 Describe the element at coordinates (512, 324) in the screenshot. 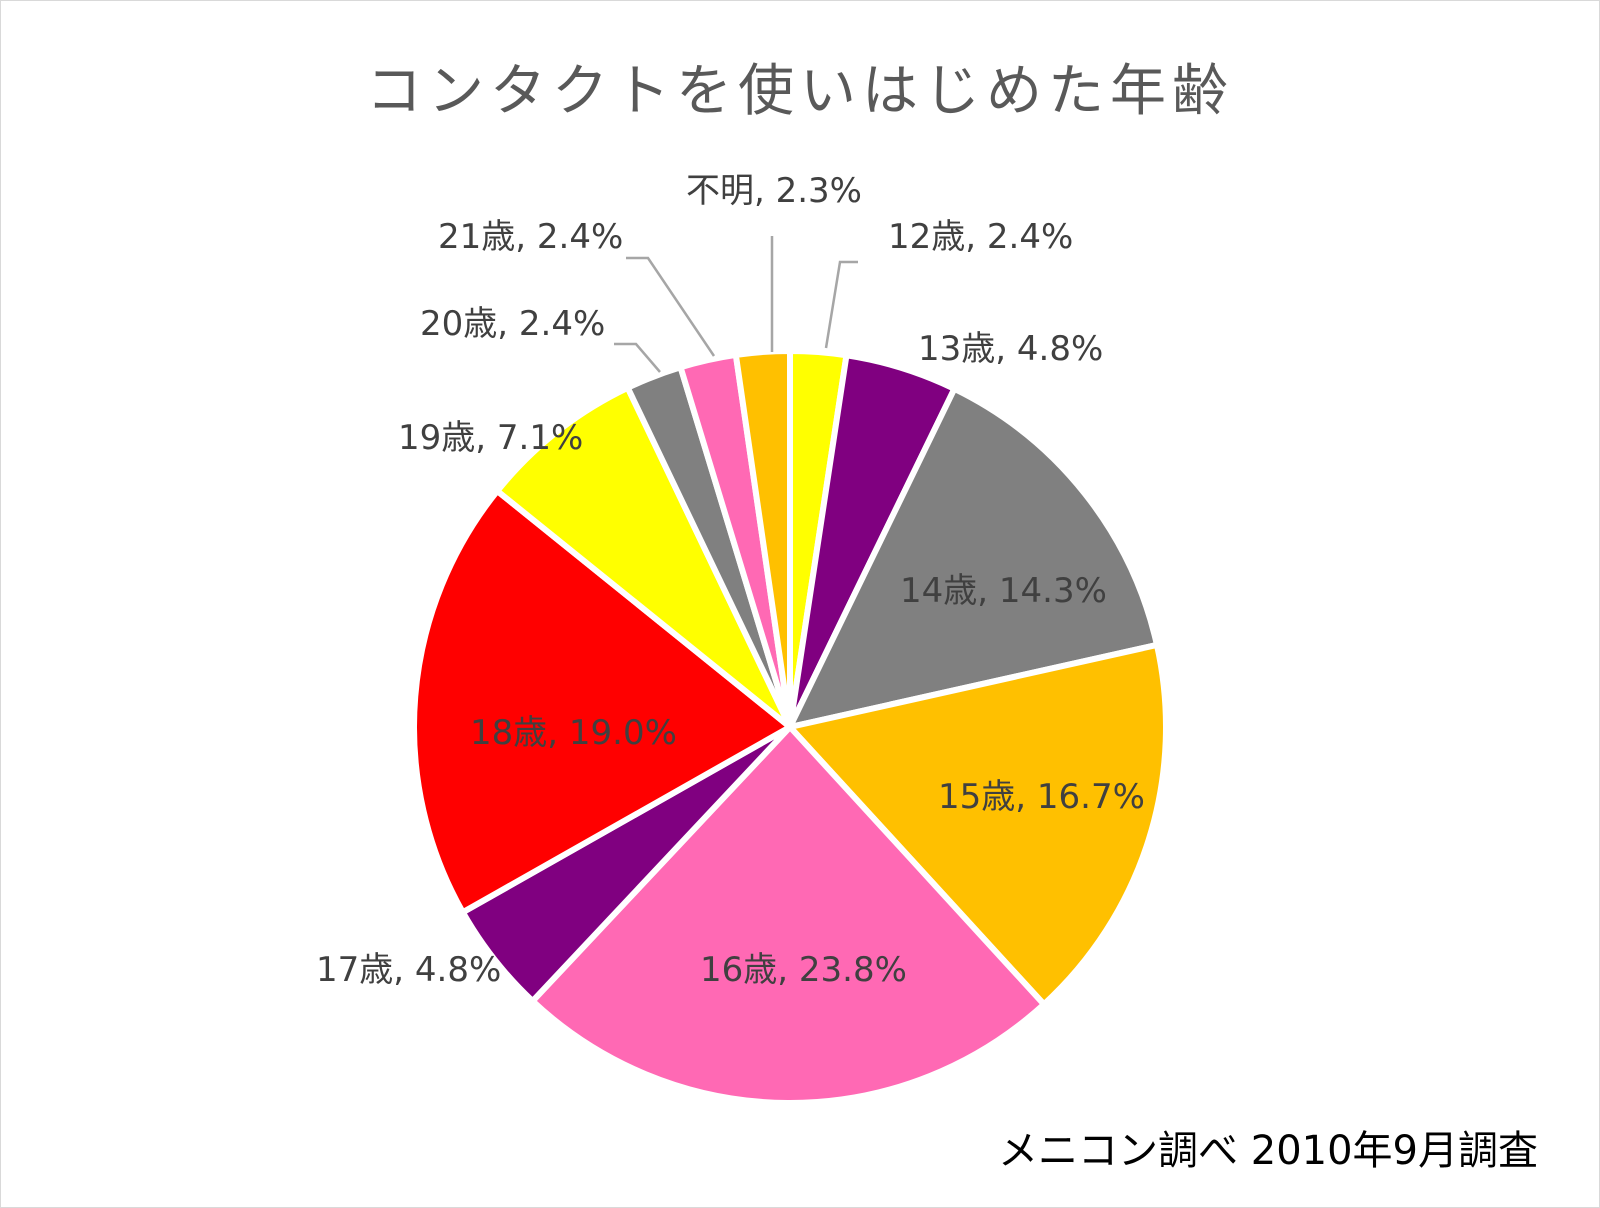

I see `data-label-8: 20歳, 2.4%` at that location.